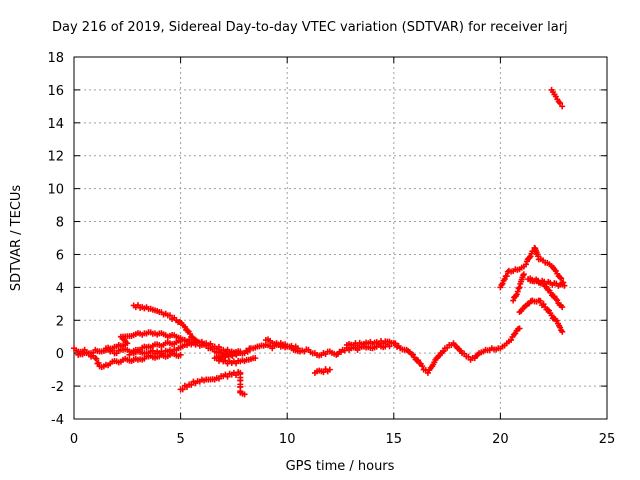  What do you see at coordinates (55, 91) in the screenshot?
I see `y-tick-label: 16` at bounding box center [55, 91].